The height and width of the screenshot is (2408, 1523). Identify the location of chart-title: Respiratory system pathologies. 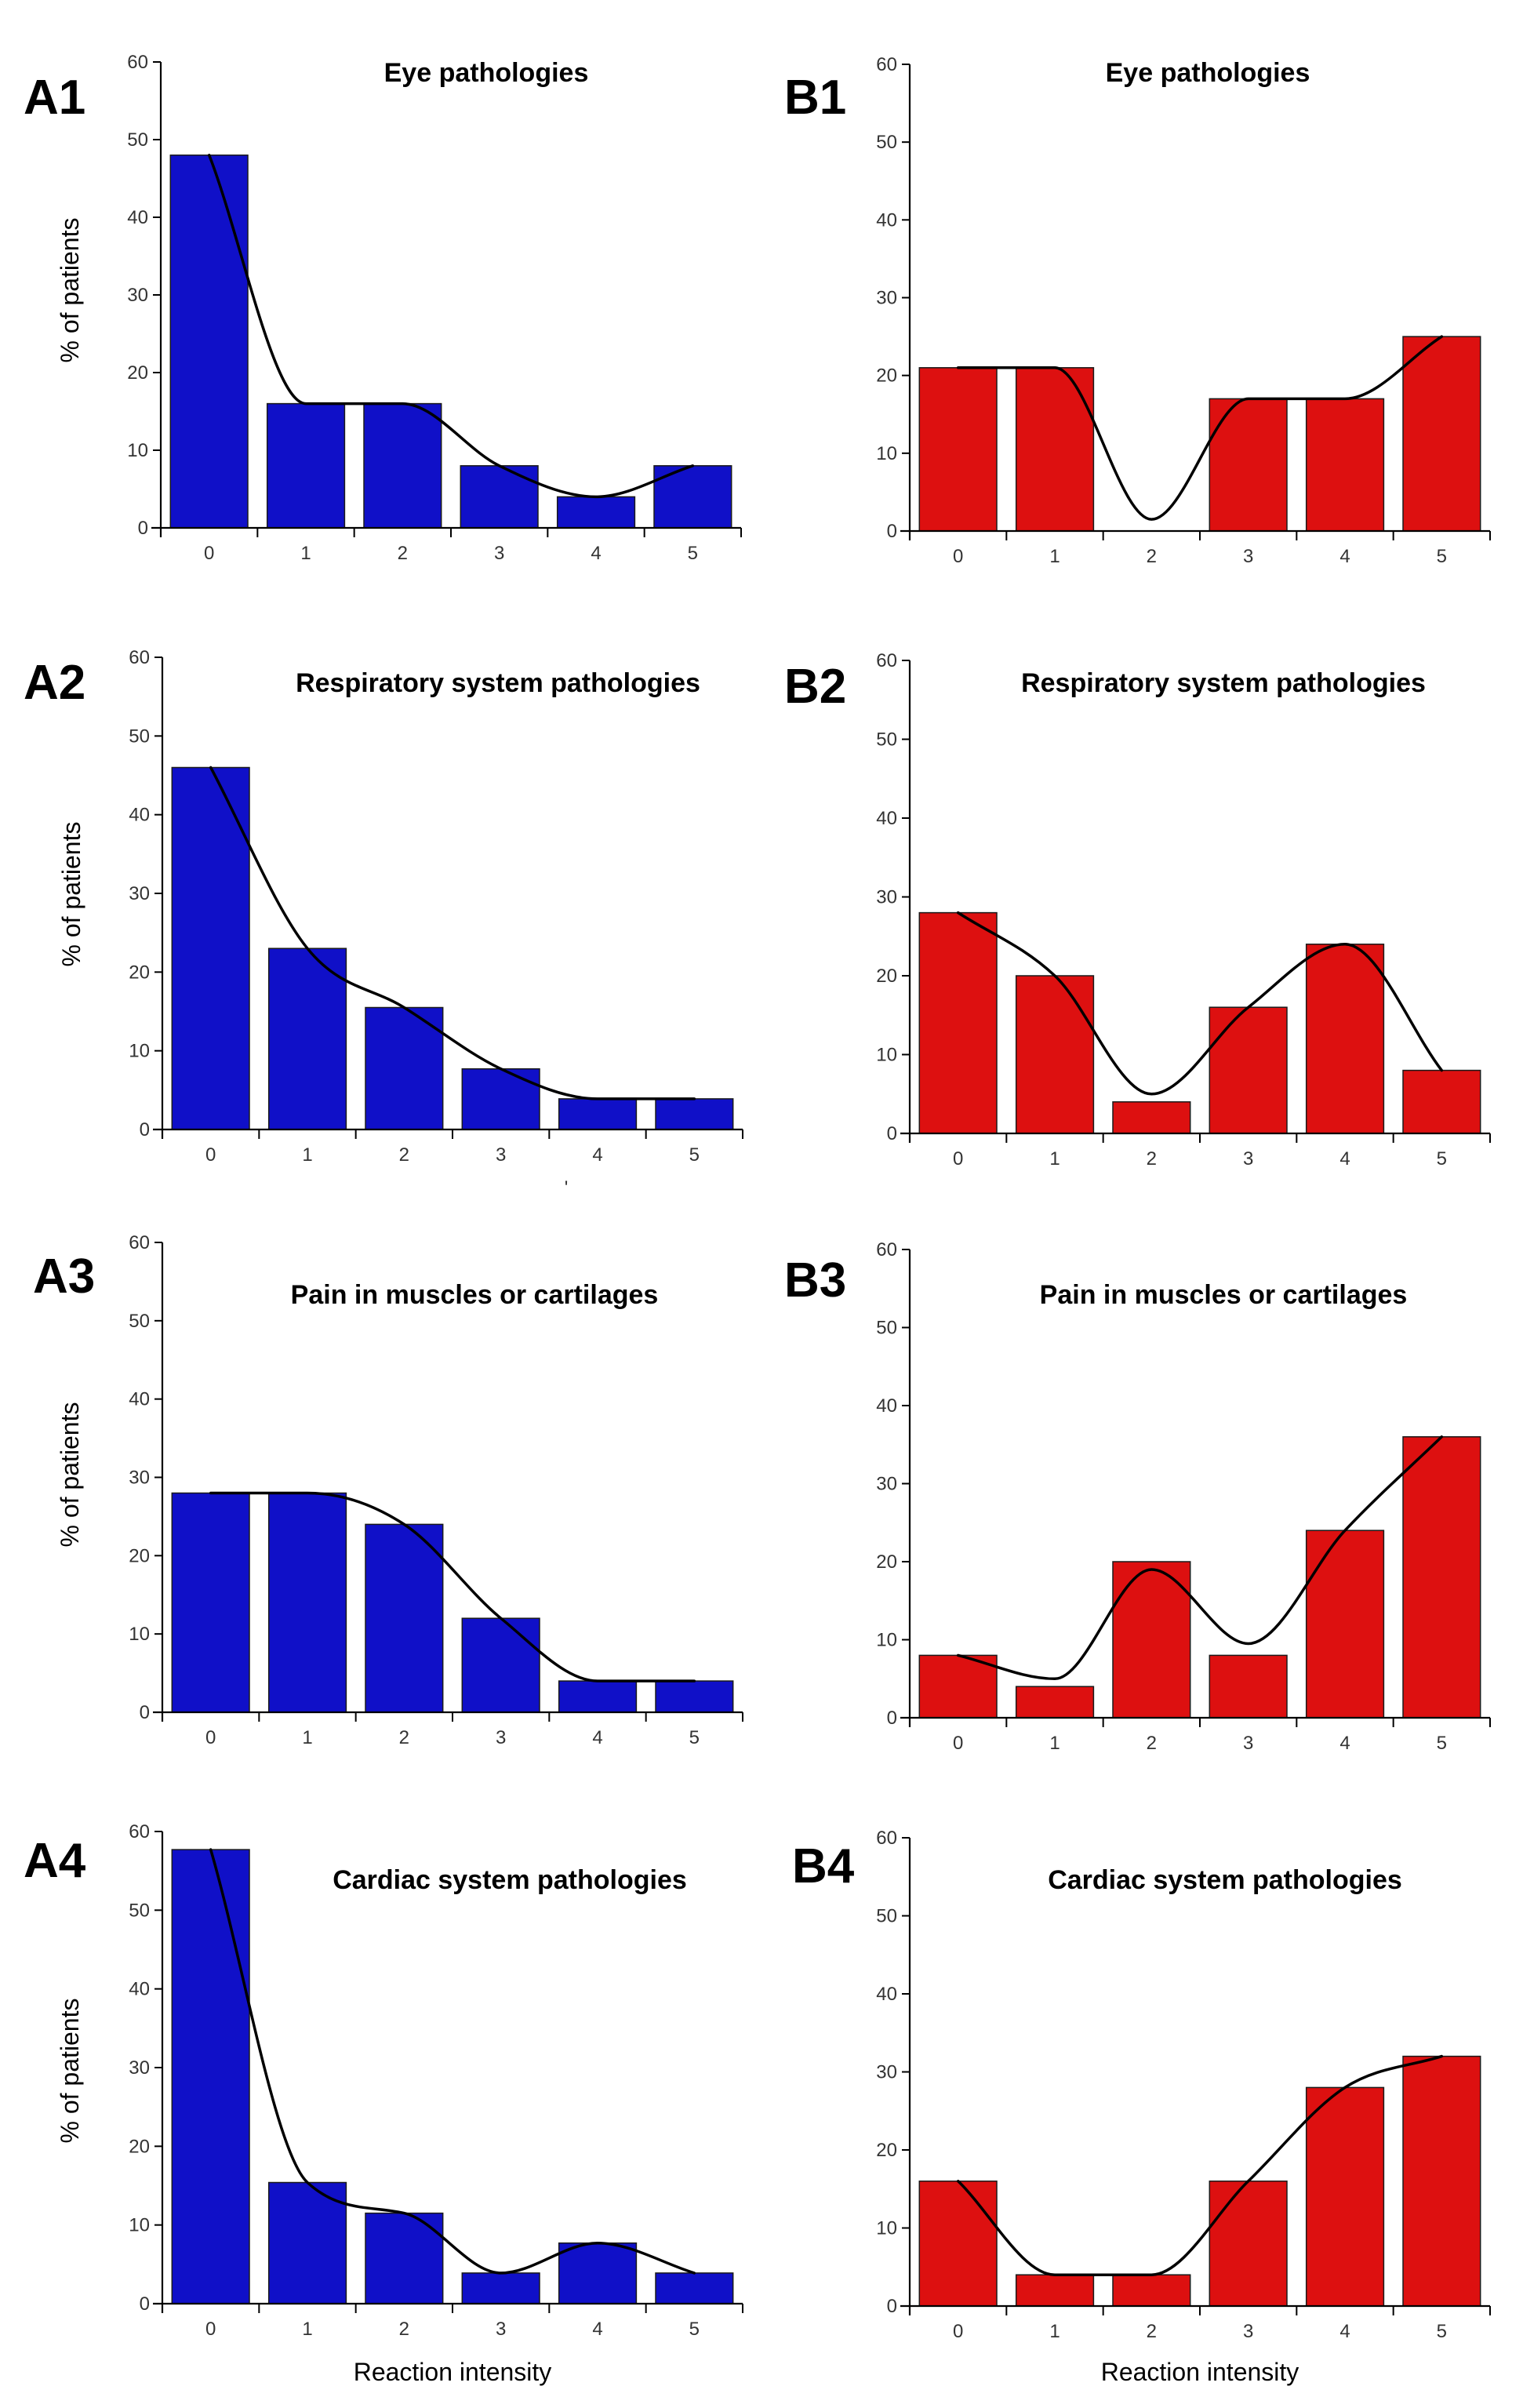
(498, 683).